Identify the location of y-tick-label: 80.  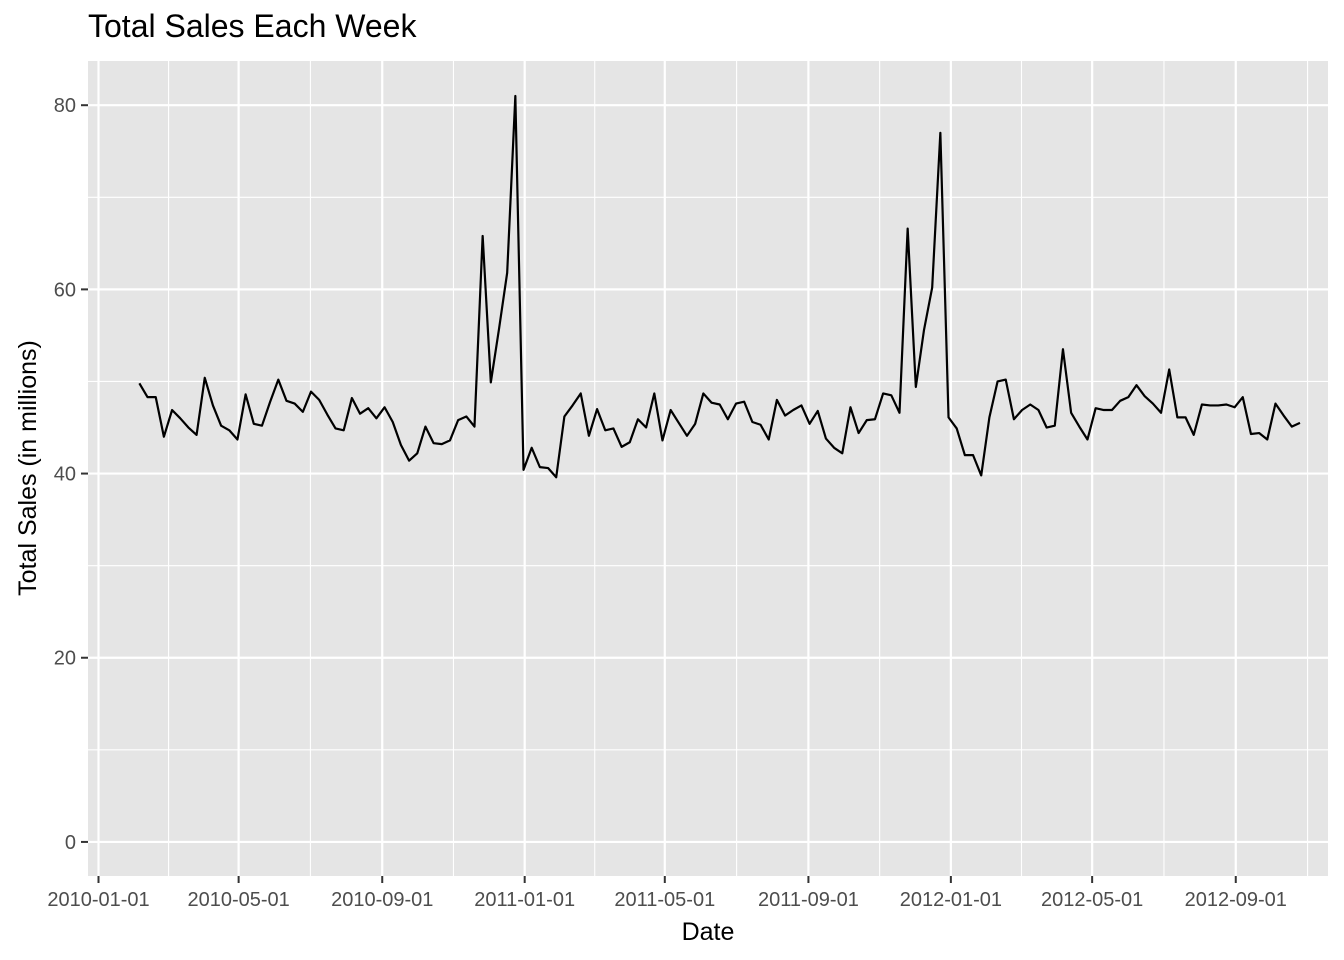
(65, 106).